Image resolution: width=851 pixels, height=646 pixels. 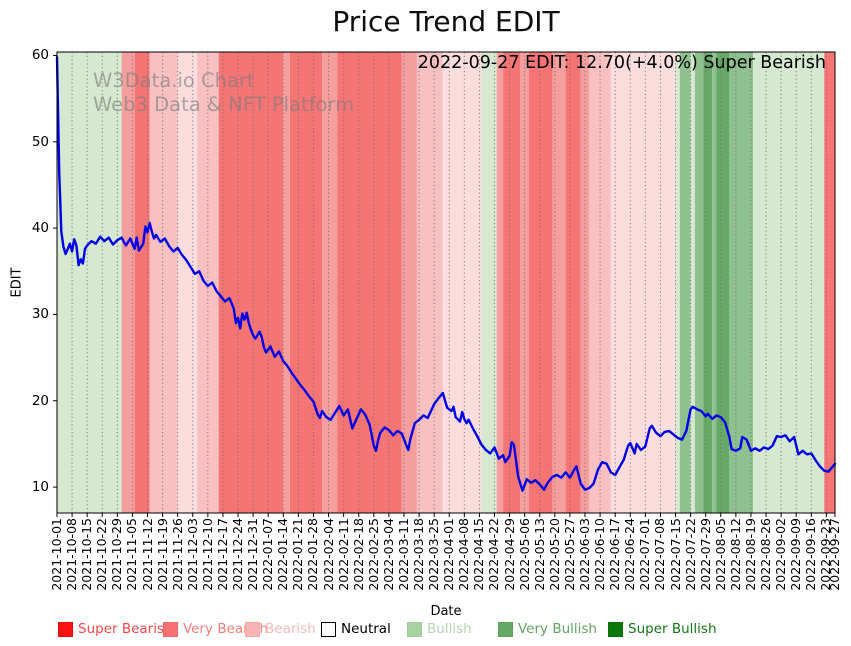 I want to click on x-tick-label: 2021-12-31, so click(x=253, y=554).